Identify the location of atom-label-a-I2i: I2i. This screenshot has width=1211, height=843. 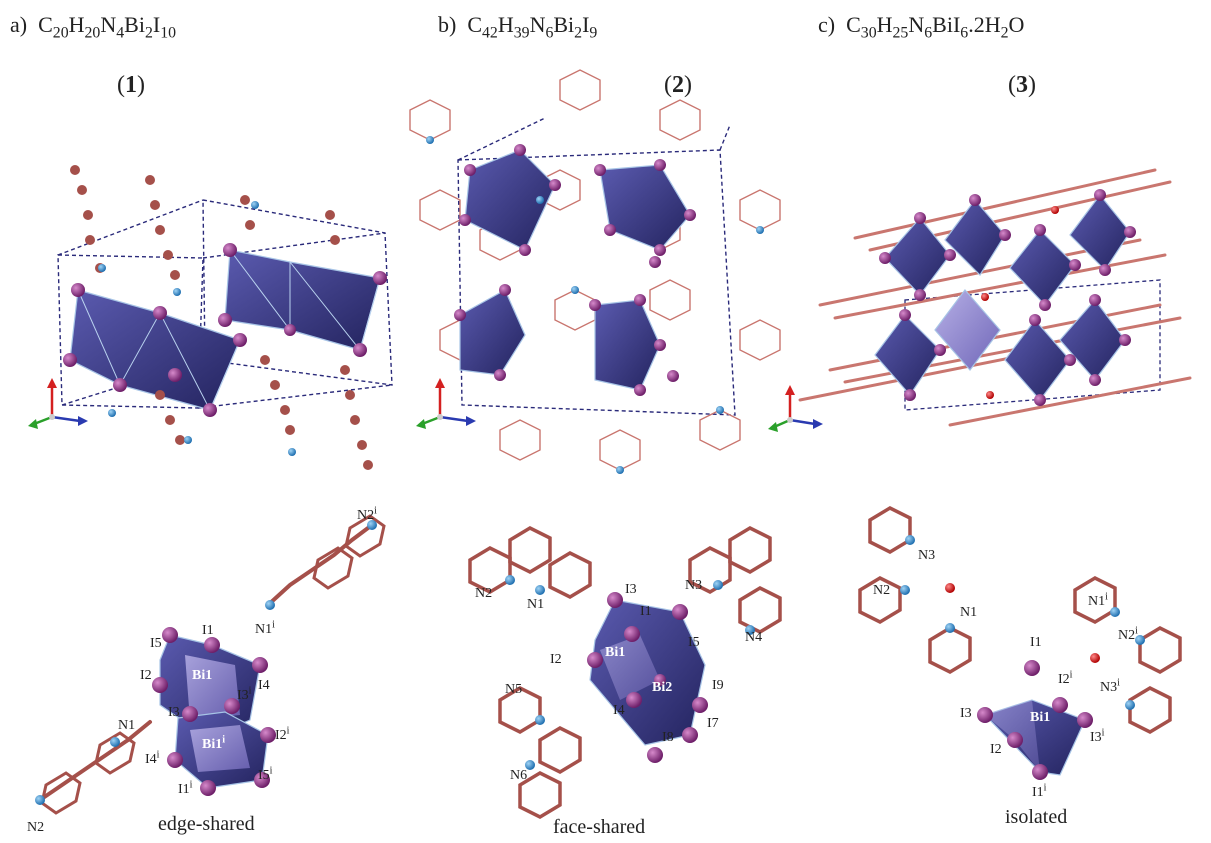
(282, 734).